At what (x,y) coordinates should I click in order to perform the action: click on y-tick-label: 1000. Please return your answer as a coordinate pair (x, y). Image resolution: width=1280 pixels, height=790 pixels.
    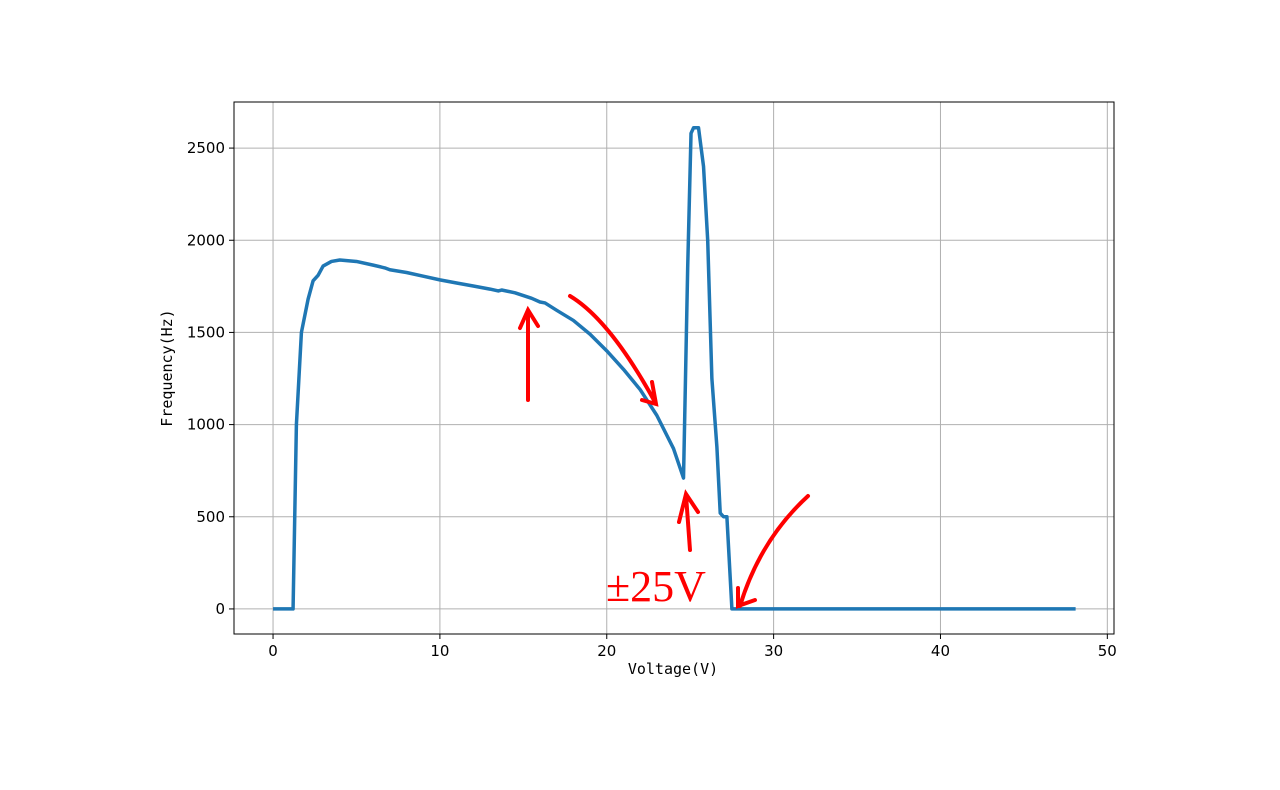
    Looking at the image, I should click on (206, 425).